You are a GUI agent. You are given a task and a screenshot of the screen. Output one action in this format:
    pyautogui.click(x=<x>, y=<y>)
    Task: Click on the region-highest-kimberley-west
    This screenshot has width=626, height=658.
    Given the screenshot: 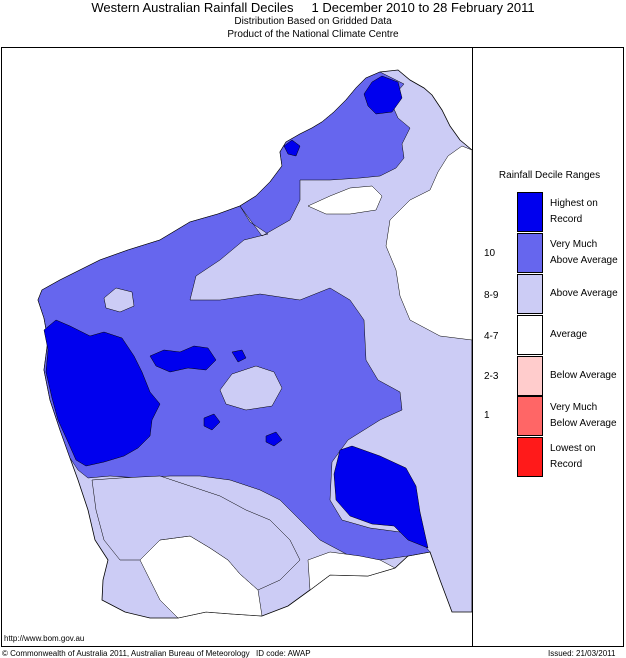 What is the action you would take?
    pyautogui.click(x=292, y=148)
    